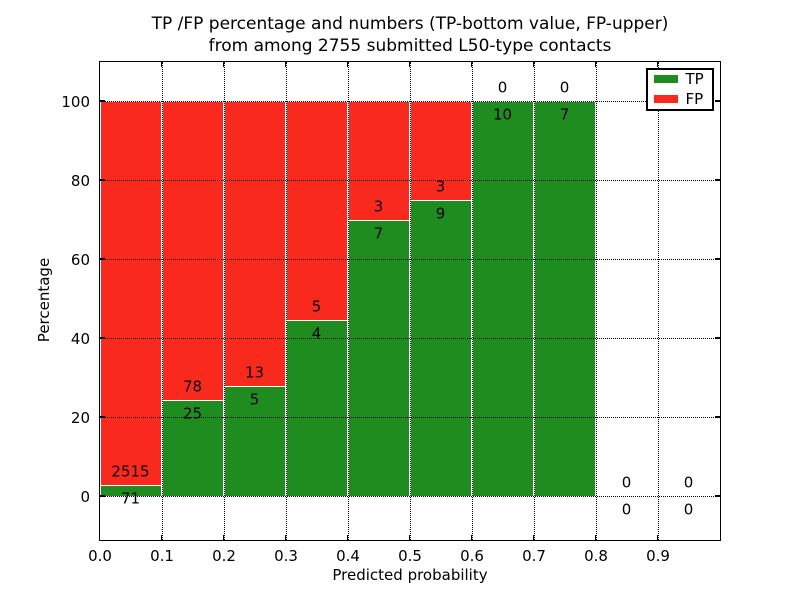 The width and height of the screenshot is (800, 600). Describe the element at coordinates (694, 98) in the screenshot. I see `legend-label-fp: FP` at that location.